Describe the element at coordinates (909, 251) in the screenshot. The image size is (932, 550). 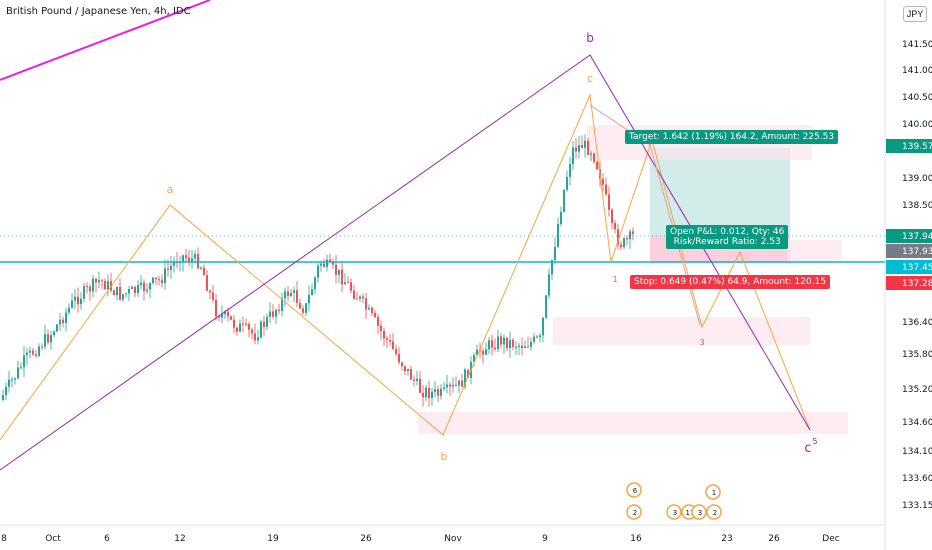
I see `price-tag-bg` at that location.